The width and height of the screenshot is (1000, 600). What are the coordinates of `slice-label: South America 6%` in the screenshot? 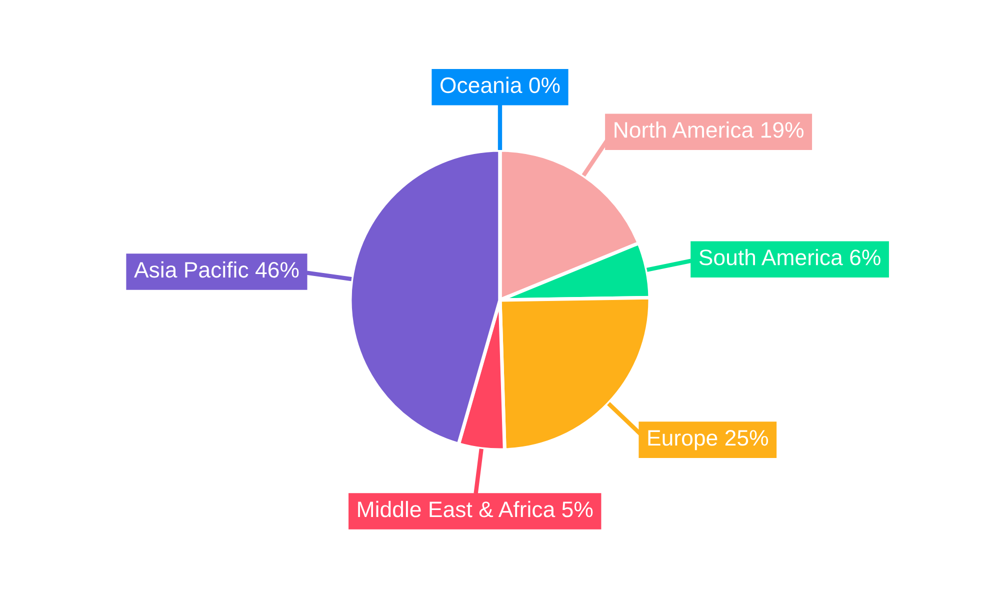 It's located at (789, 257).